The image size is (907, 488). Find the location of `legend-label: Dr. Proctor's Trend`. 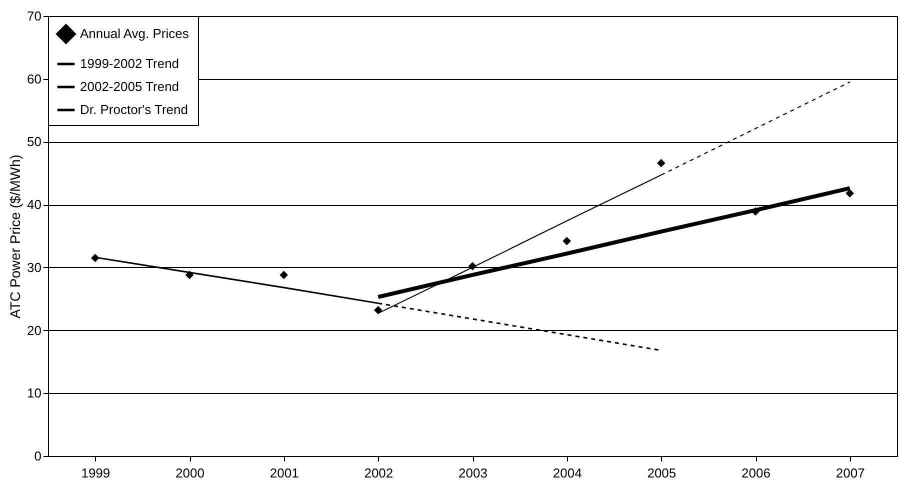

legend-label: Dr. Proctor's Trend is located at coordinates (134, 109).